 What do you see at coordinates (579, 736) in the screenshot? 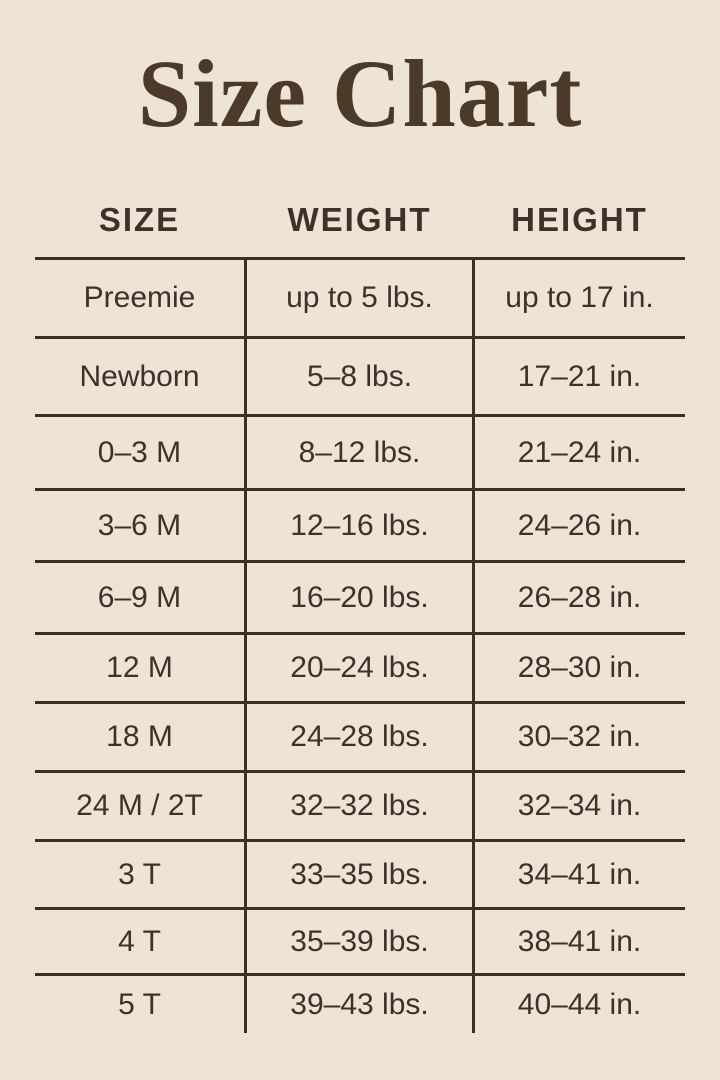
I see `height-cell: 30–32 in.` at bounding box center [579, 736].